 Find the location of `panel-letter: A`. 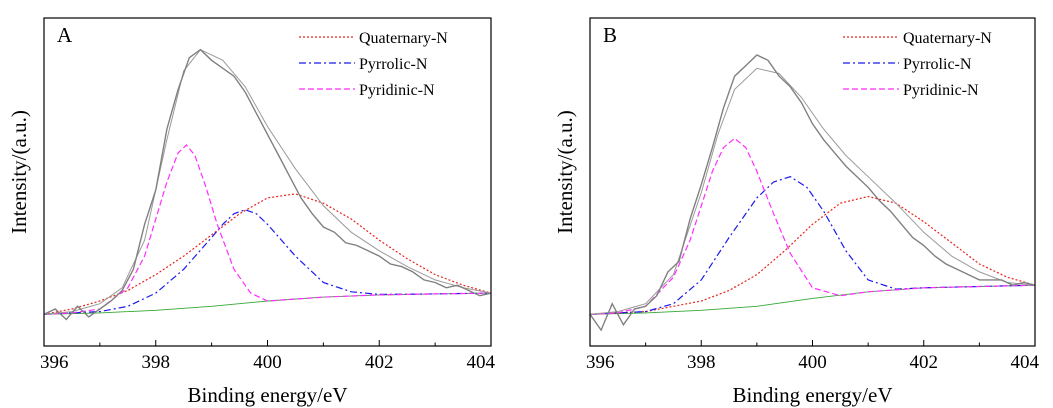

panel-letter: A is located at coordinates (65, 35).